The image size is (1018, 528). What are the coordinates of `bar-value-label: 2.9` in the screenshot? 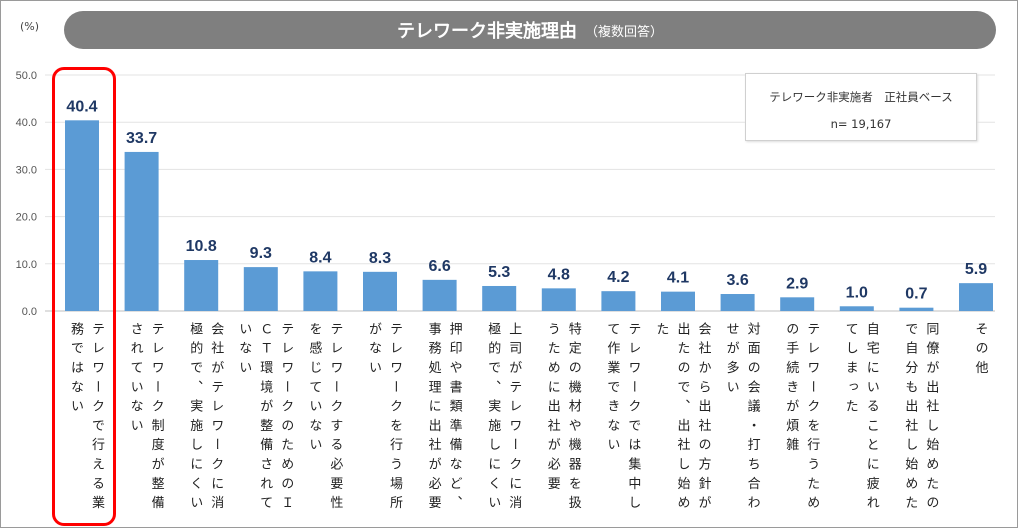 It's located at (797, 283).